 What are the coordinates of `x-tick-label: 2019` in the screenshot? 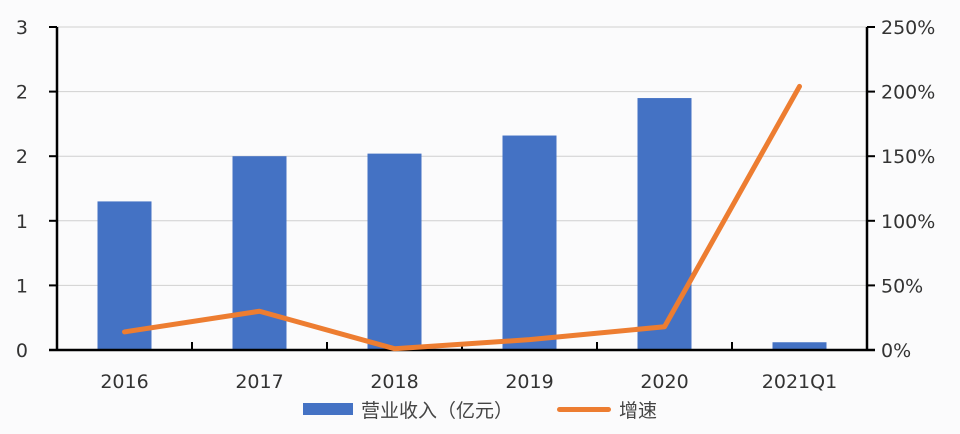 It's located at (529, 382).